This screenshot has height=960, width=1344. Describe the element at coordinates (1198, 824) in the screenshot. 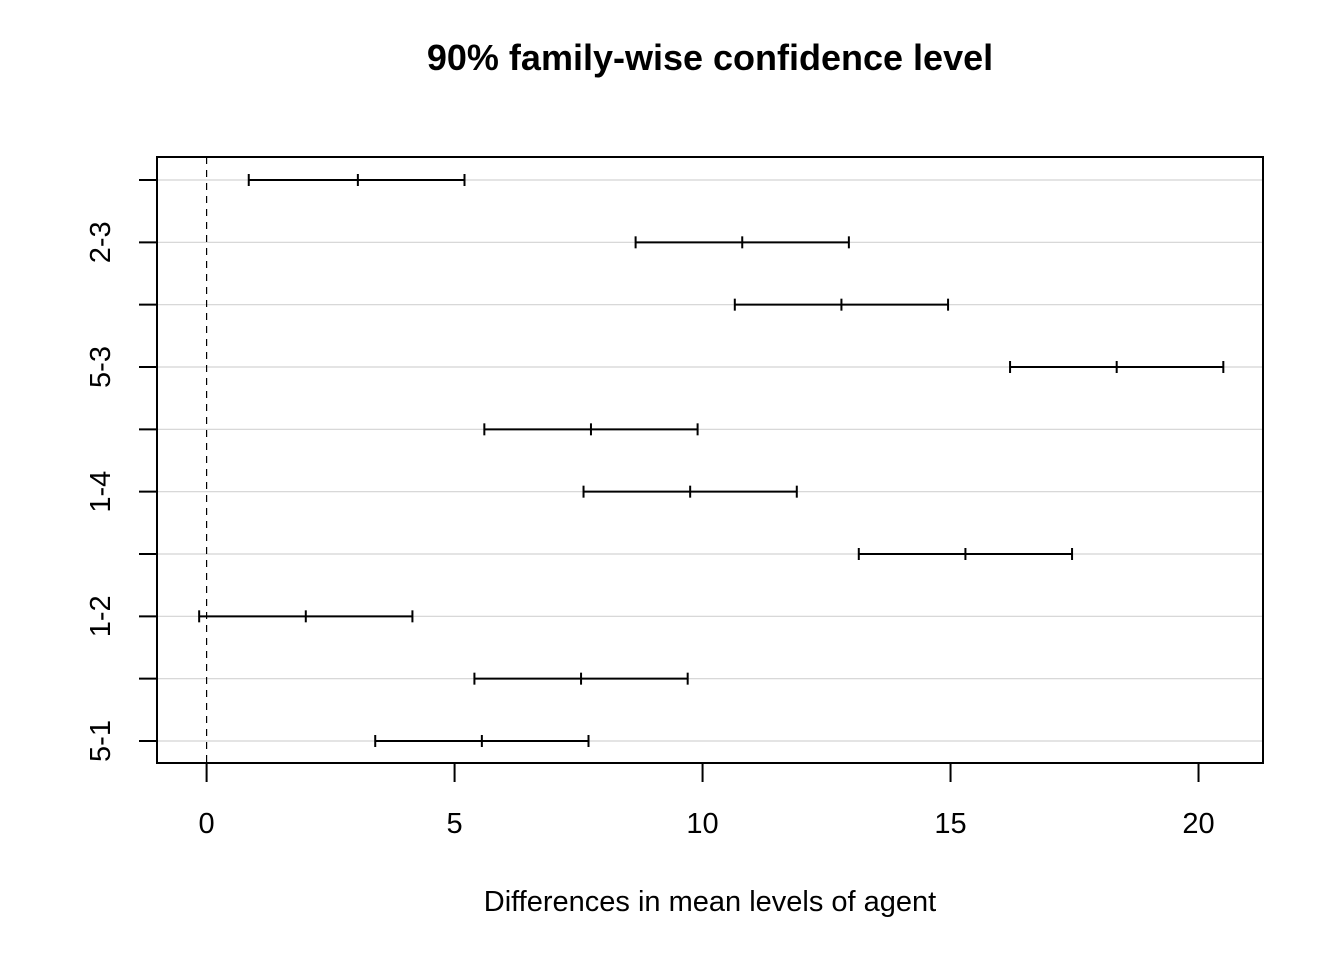

I see `x-tick-label: 20` at that location.